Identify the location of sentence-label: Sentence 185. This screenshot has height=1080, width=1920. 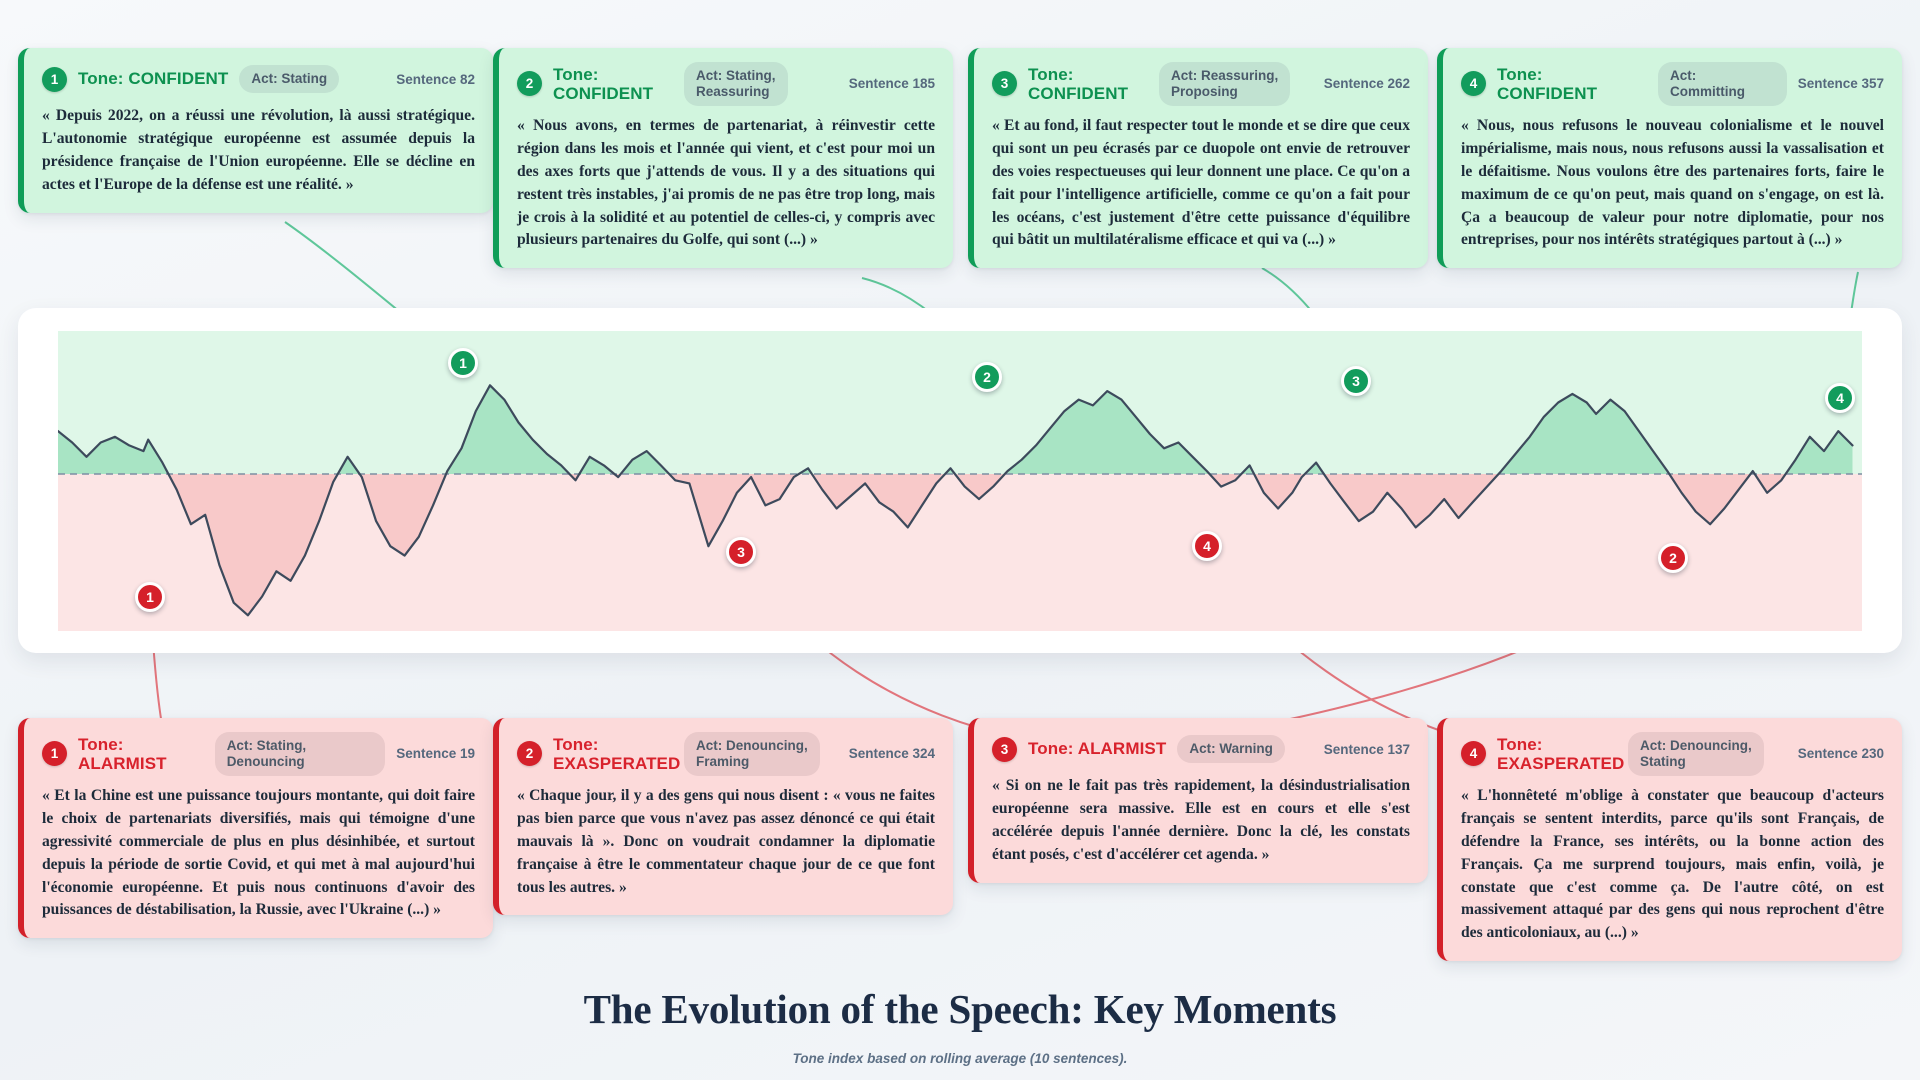
(891, 84).